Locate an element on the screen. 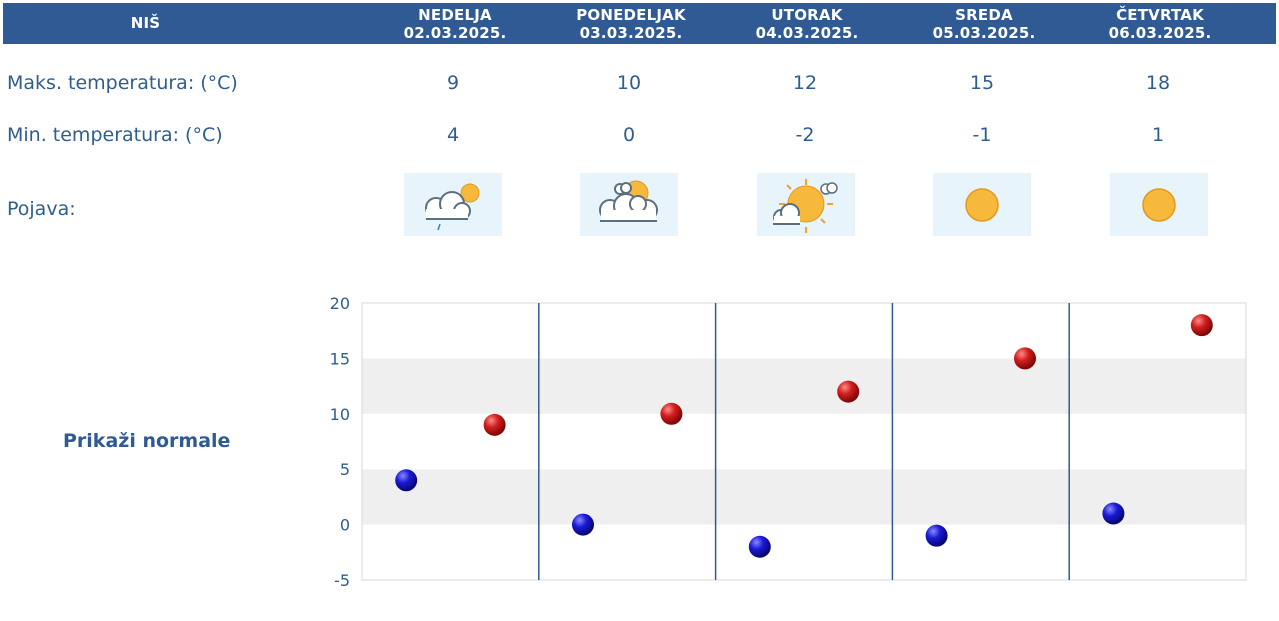 This screenshot has width=1279, height=621. day-header-2: UTORAK 04.03.2025. is located at coordinates (807, 23).